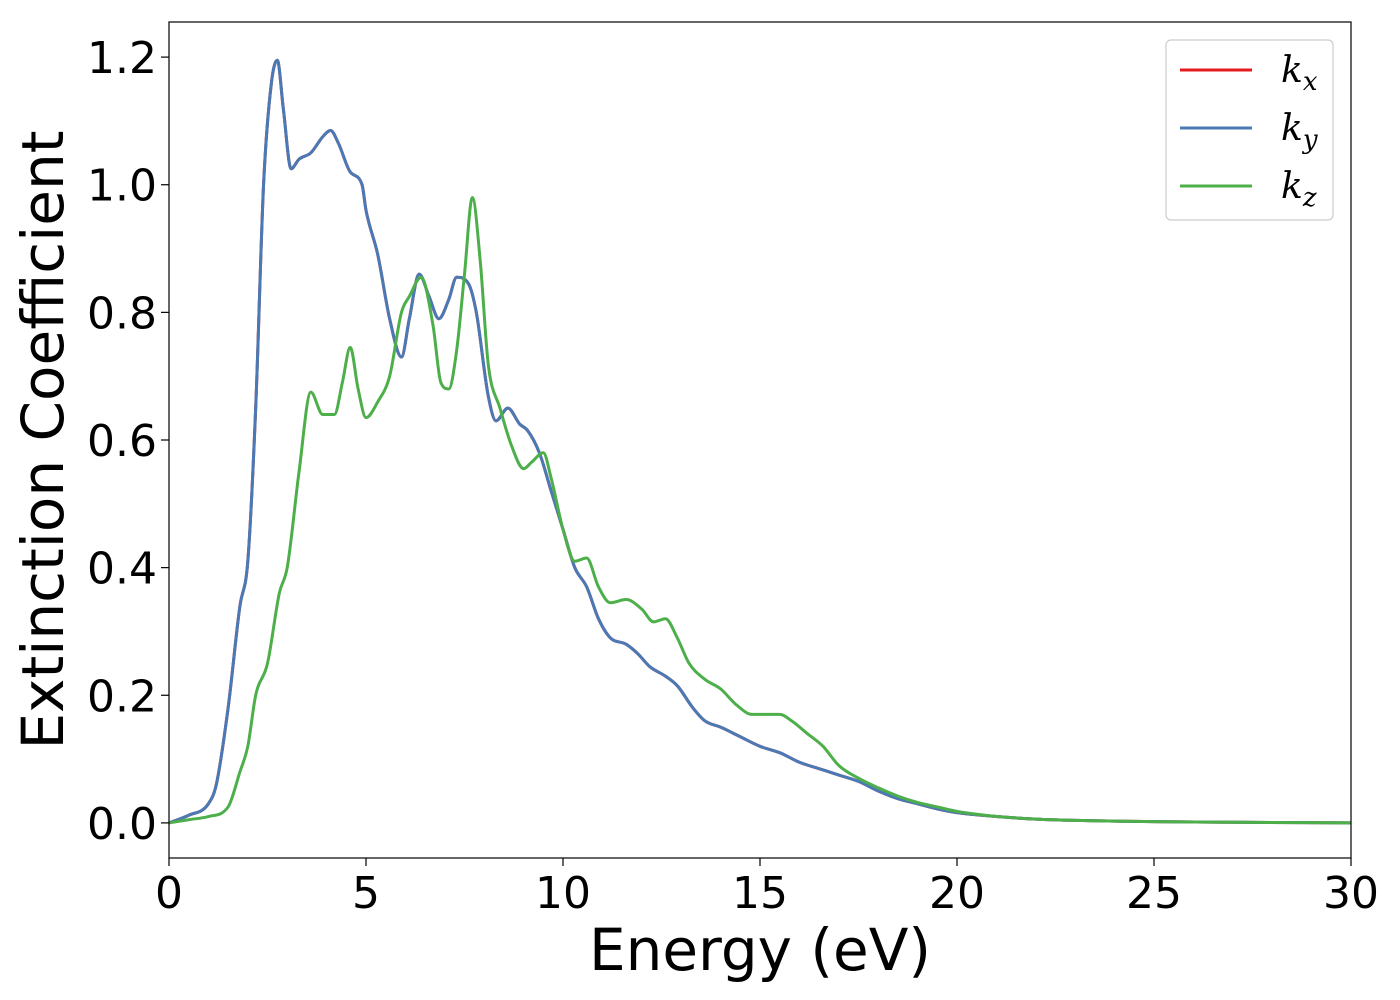 The image size is (1400, 1000). I want to click on y-tick-label: 1.2, so click(122, 58).